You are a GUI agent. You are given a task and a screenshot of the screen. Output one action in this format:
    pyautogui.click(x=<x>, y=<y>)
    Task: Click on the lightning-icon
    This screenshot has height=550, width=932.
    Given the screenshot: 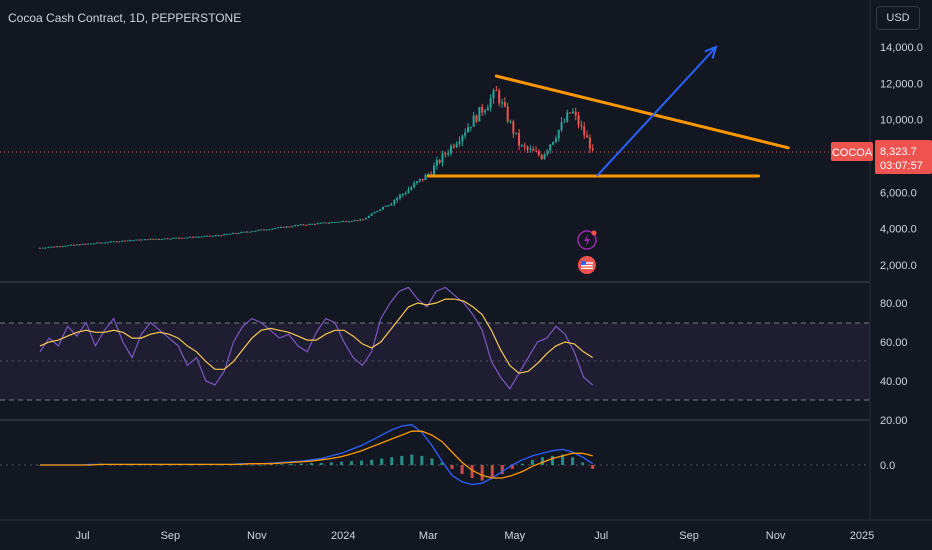 What is the action you would take?
    pyautogui.click(x=587, y=240)
    